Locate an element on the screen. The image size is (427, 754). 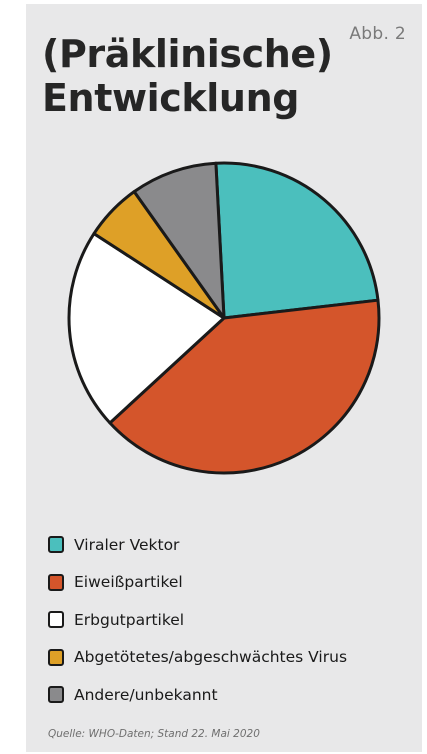
figure-number: Abb. 2 is located at coordinates (377, 34).